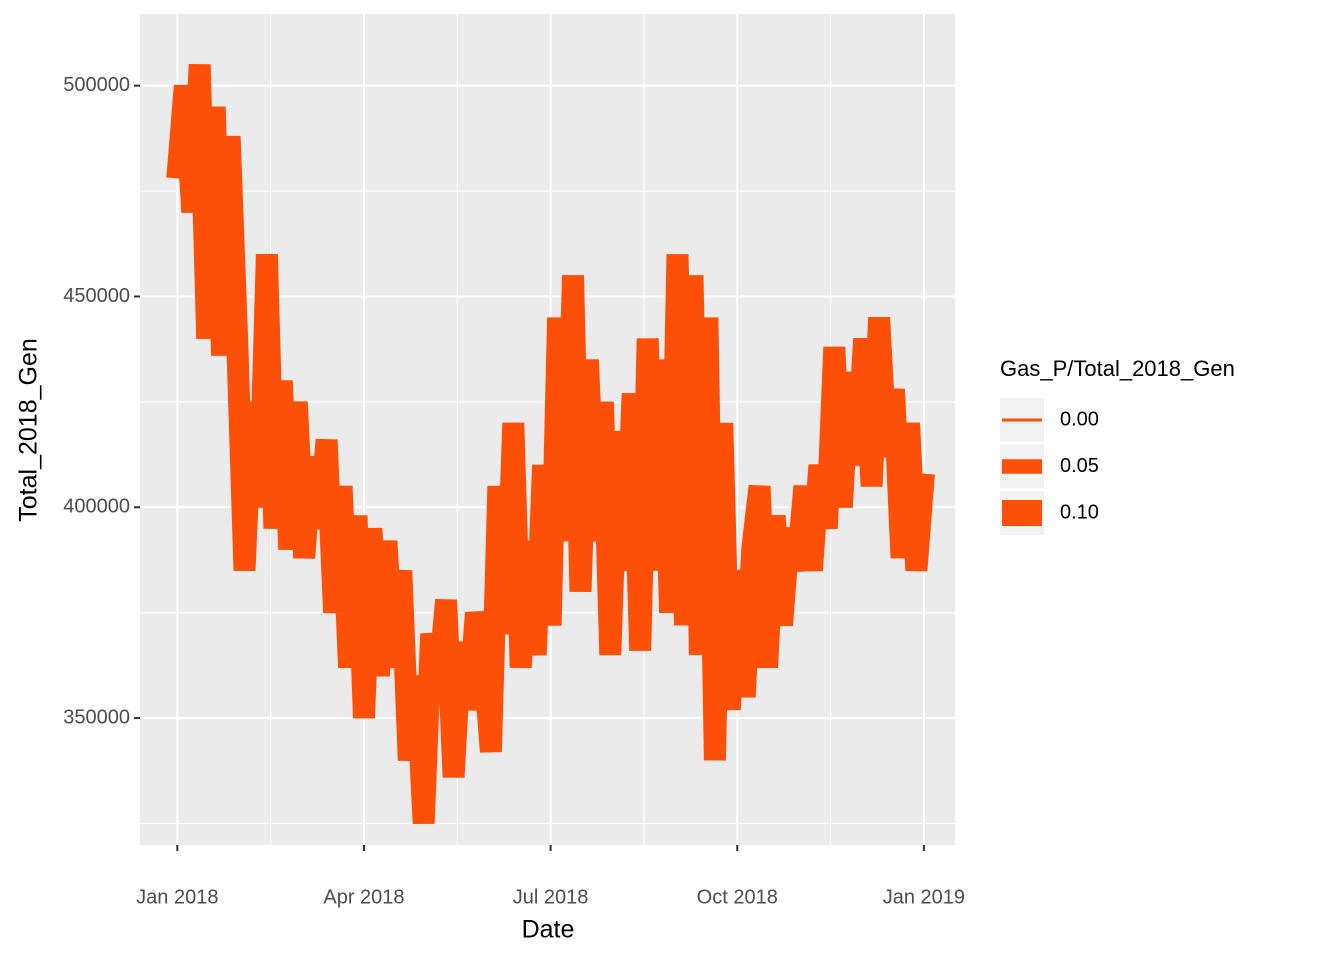 This screenshot has height=960, width=1344. What do you see at coordinates (1117, 368) in the screenshot?
I see `legend-title: Gas_P/Total_2018_Gen` at bounding box center [1117, 368].